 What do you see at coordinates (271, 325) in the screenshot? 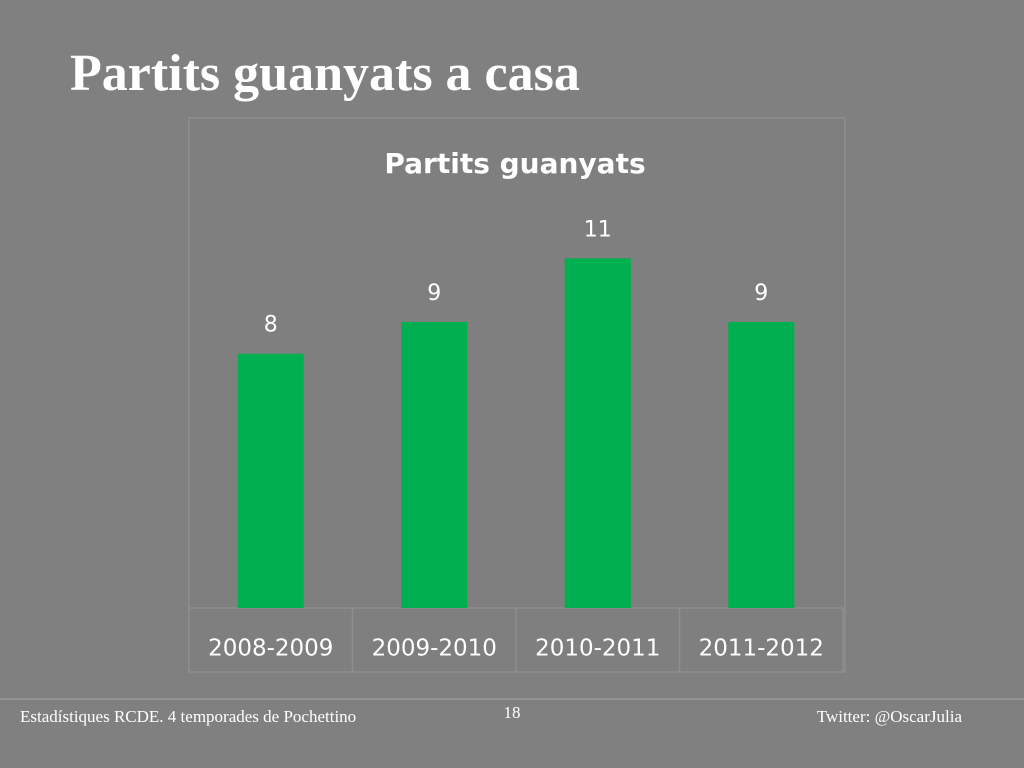
I see `data-label: 8` at bounding box center [271, 325].